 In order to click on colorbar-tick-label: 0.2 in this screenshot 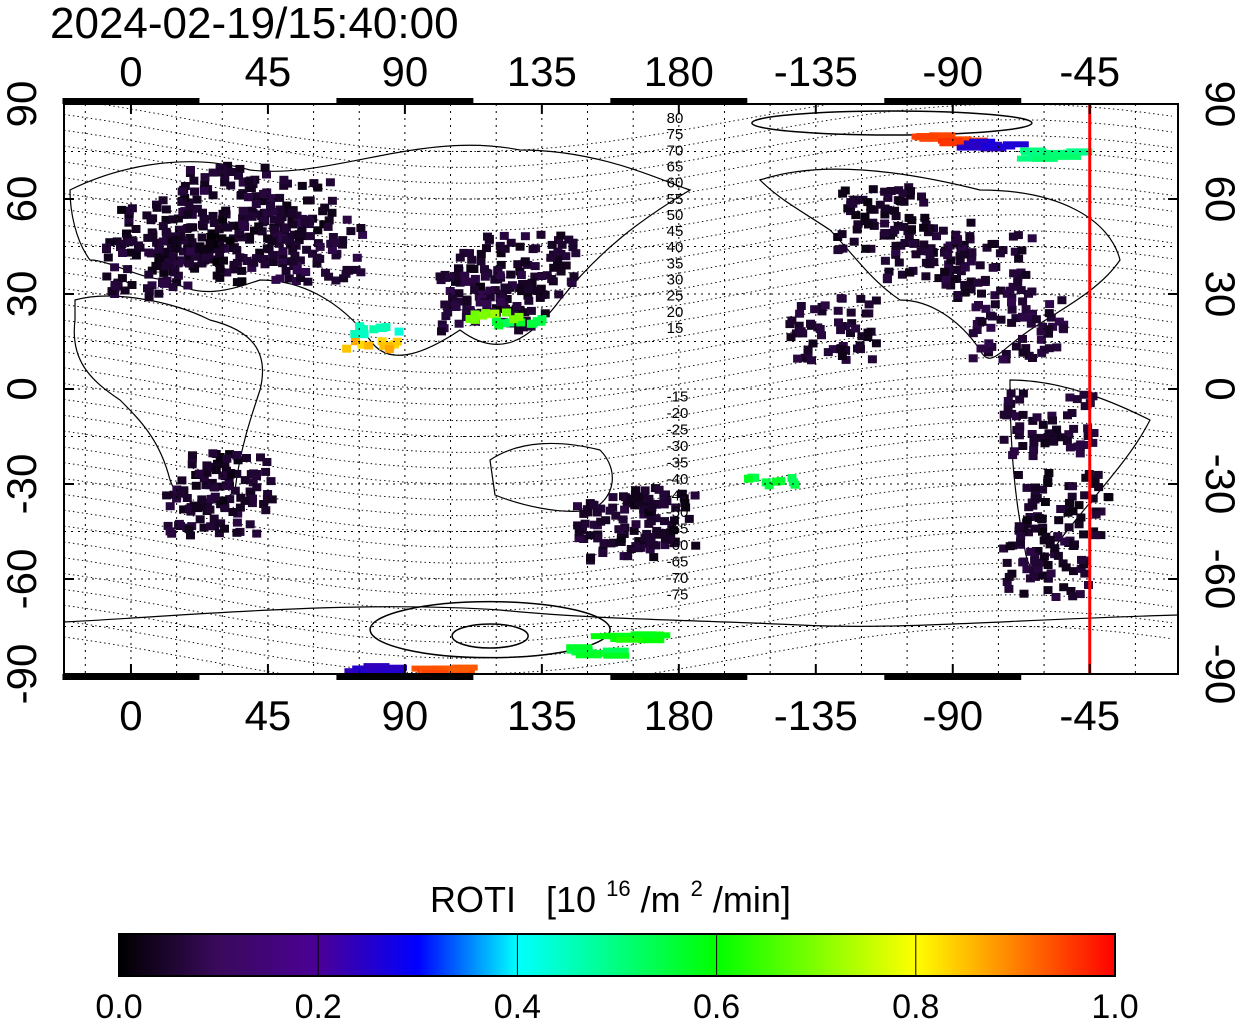, I will do `click(318, 1006)`.